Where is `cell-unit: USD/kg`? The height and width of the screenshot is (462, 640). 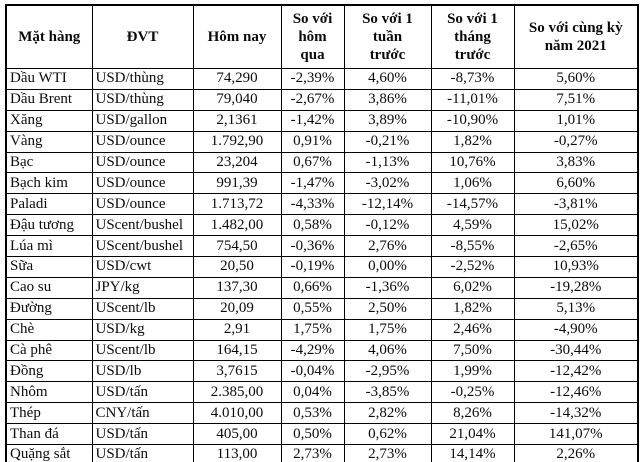
cell-unit: USD/kg is located at coordinates (142, 329).